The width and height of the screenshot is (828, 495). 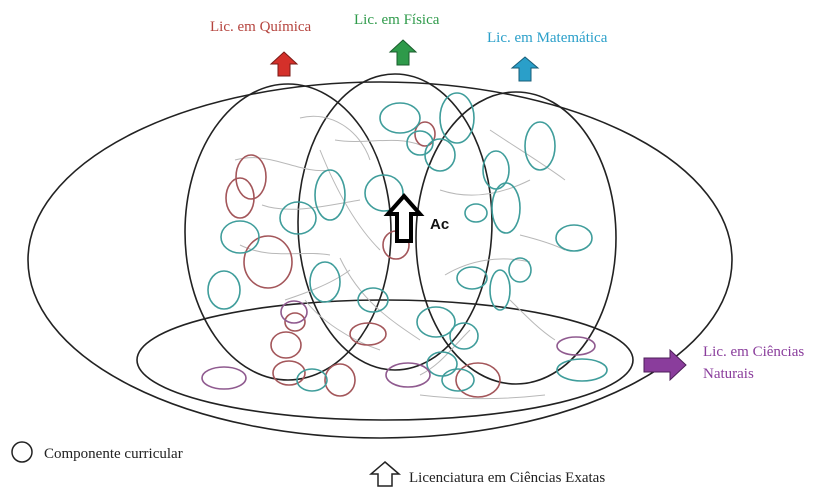 I want to click on ac-label: Ac, so click(x=439, y=224).